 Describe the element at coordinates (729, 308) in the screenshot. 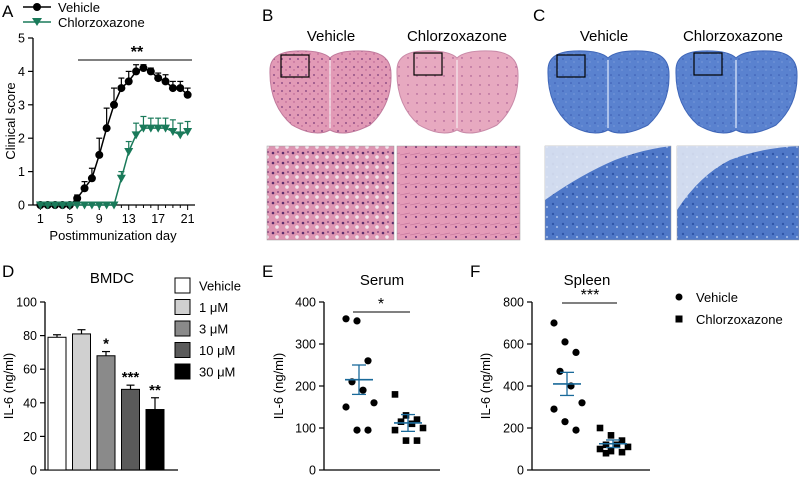

I see `legend-panel-f: Vehicle Chlorzoxazone` at that location.